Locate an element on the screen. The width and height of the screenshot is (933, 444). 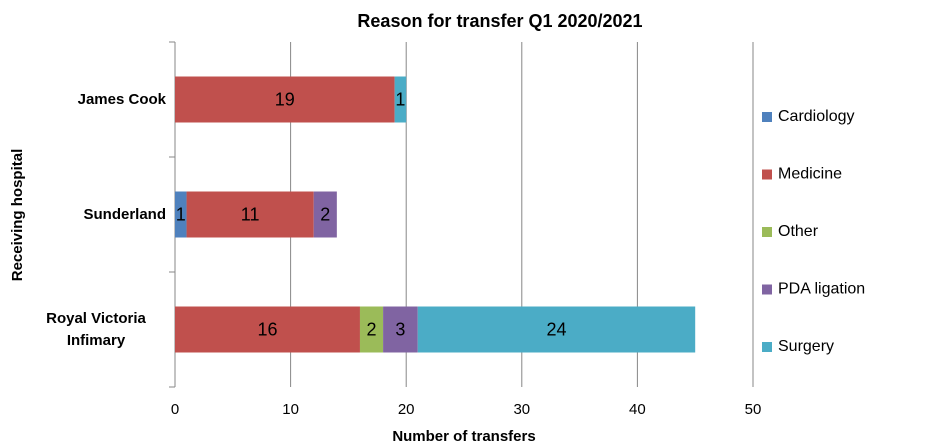
data-label: 16 is located at coordinates (267, 329).